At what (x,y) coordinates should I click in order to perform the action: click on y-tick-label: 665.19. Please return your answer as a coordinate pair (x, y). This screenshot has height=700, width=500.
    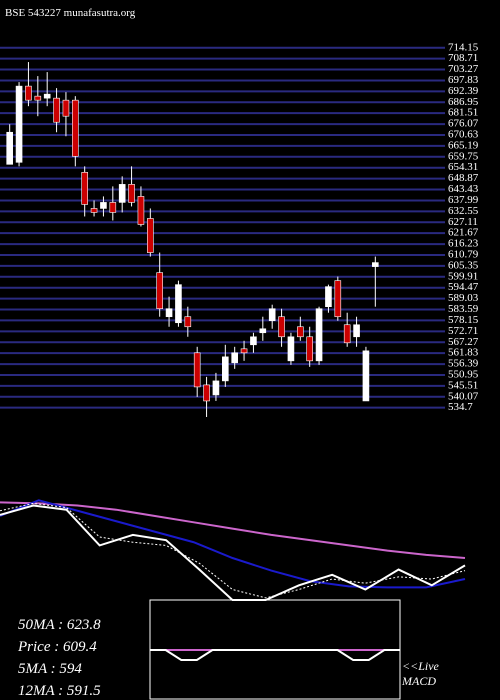
    Looking at the image, I should click on (463, 145).